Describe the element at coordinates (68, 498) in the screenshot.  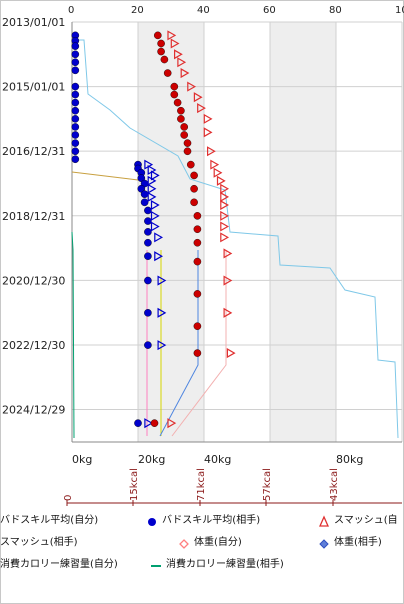
I see `kcal-tick-label: 0` at that location.